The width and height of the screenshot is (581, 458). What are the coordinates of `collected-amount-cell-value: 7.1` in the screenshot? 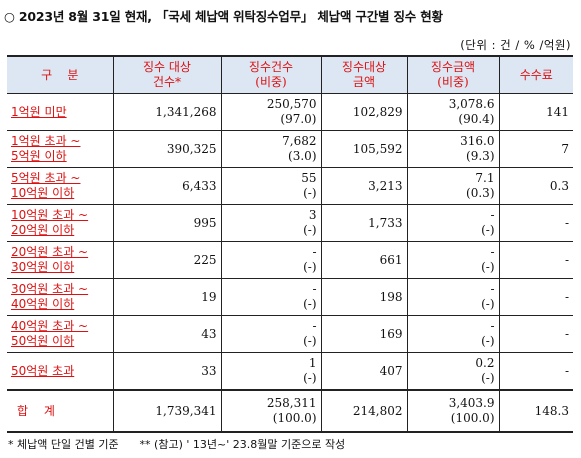 It's located at (485, 178).